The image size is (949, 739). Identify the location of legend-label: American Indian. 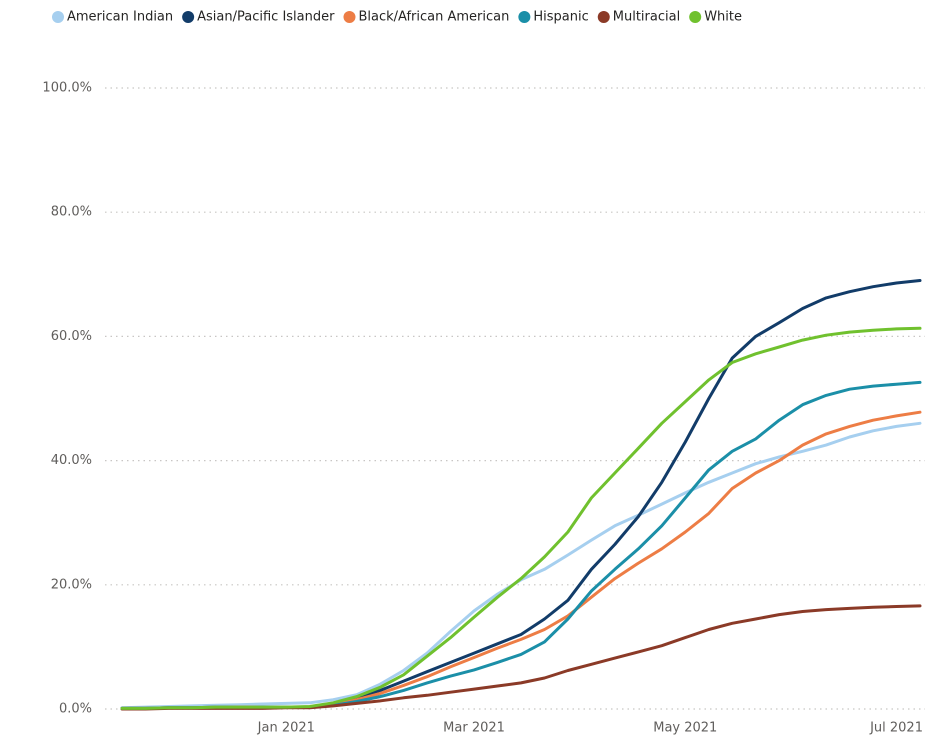
(120, 17).